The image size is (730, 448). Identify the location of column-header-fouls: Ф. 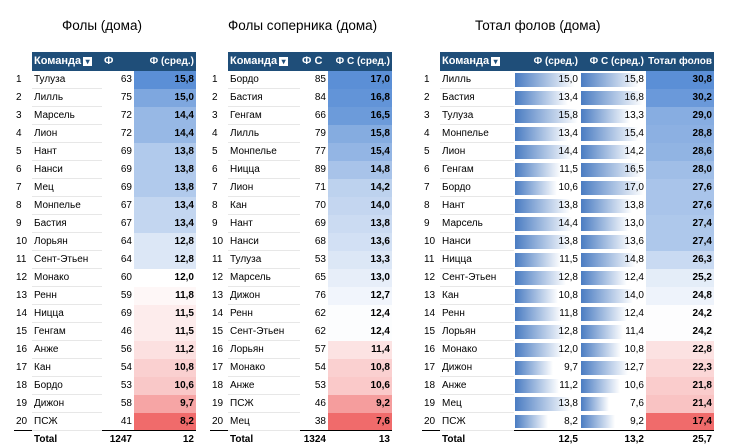
(118, 61).